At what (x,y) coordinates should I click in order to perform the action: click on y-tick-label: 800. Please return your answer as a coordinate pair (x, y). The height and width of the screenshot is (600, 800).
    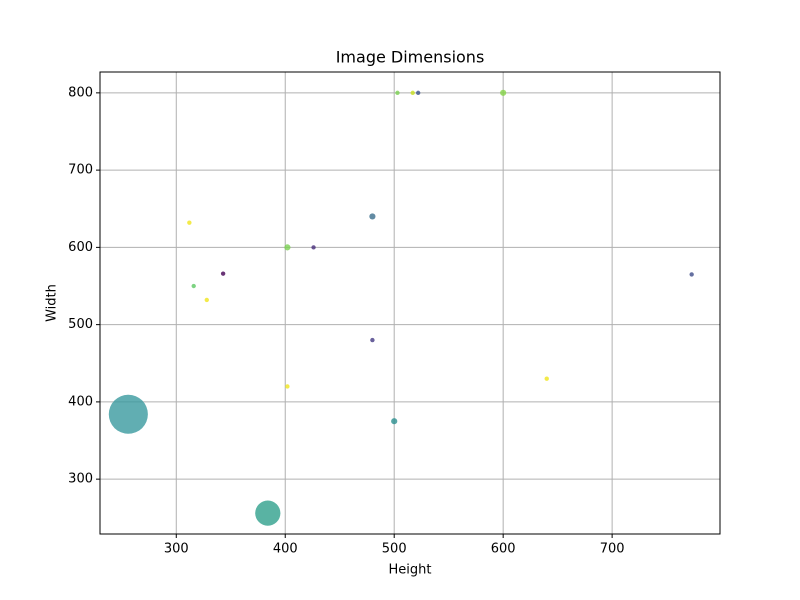
    Looking at the image, I should click on (80, 92).